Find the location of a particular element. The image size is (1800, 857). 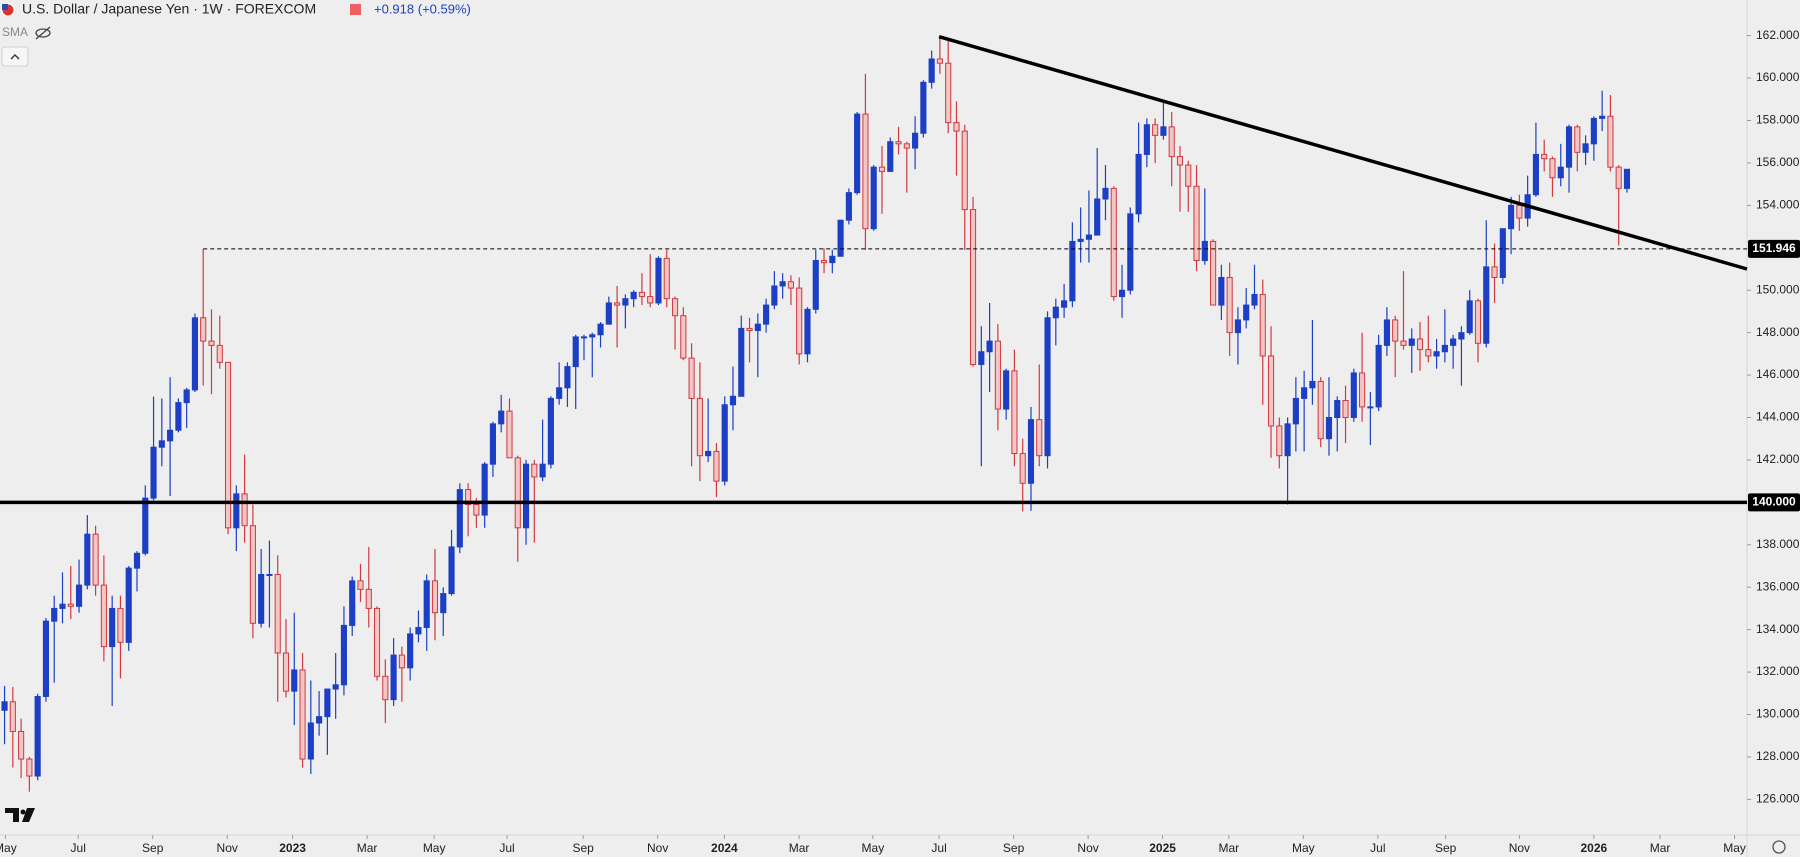

y-tick-label: 156.000 is located at coordinates (1778, 162).